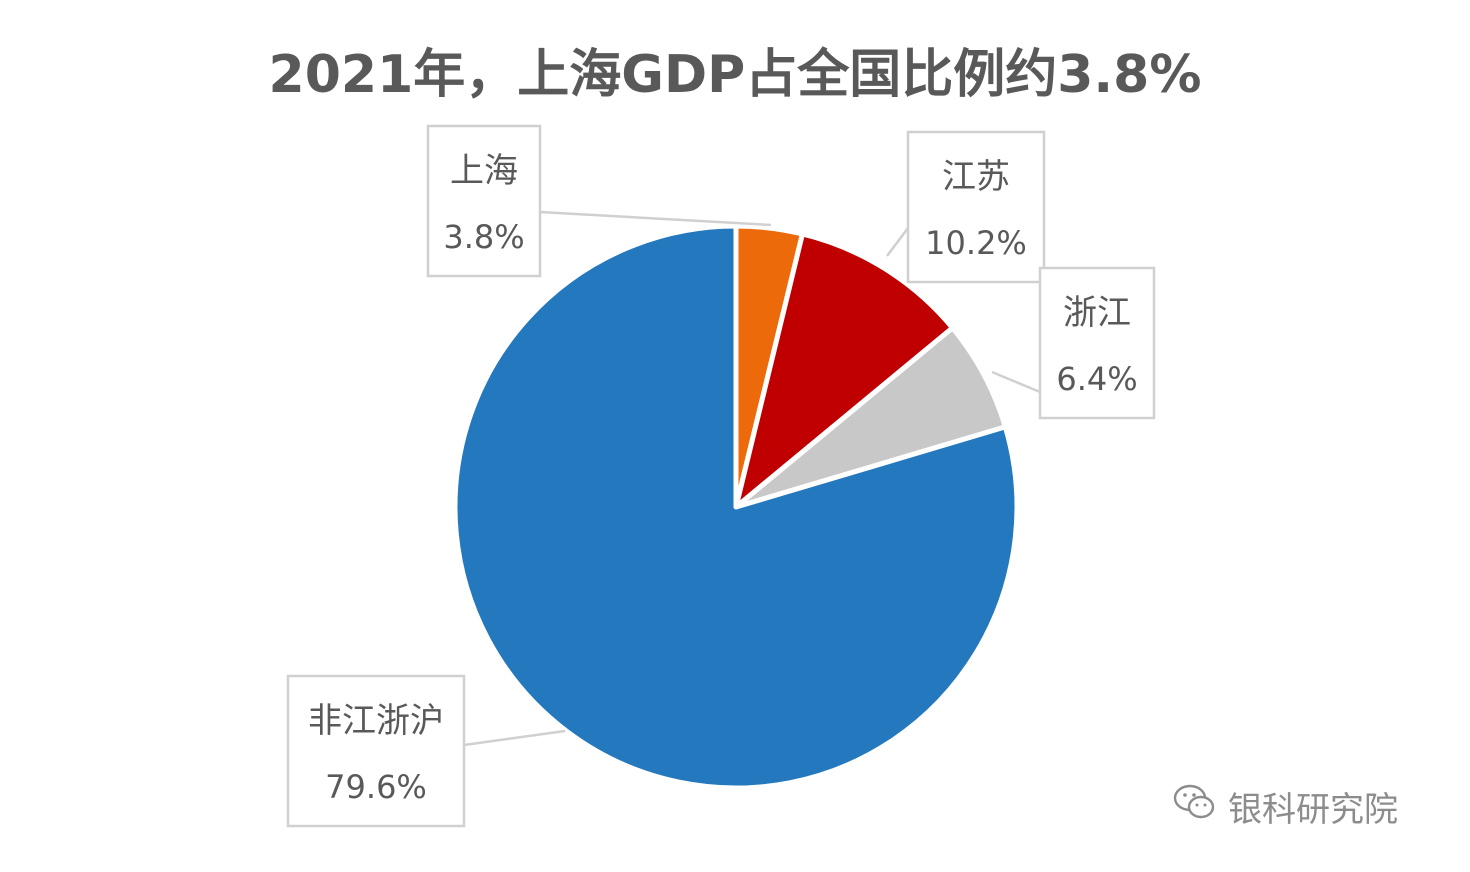 Image resolution: width=1470 pixels, height=872 pixels. I want to click on watermark-text: 银科研究院, so click(1313, 810).